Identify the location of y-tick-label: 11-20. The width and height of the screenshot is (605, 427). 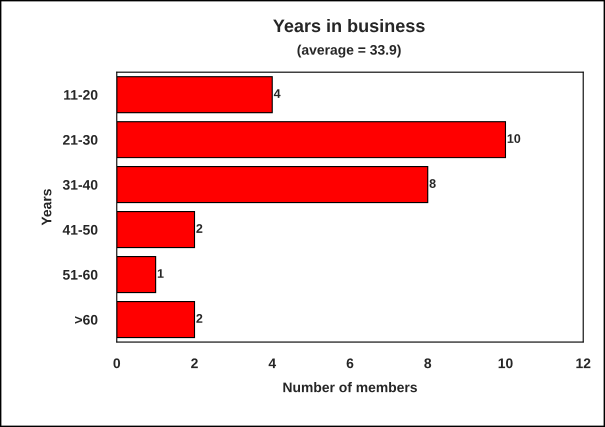
(81, 95).